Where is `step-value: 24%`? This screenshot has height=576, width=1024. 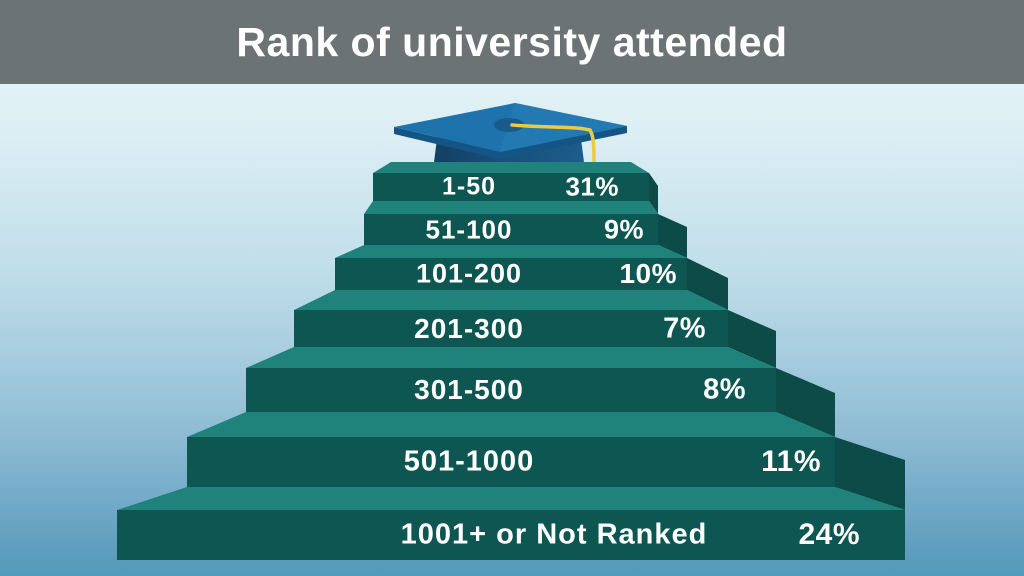
step-value: 24% is located at coordinates (829, 534).